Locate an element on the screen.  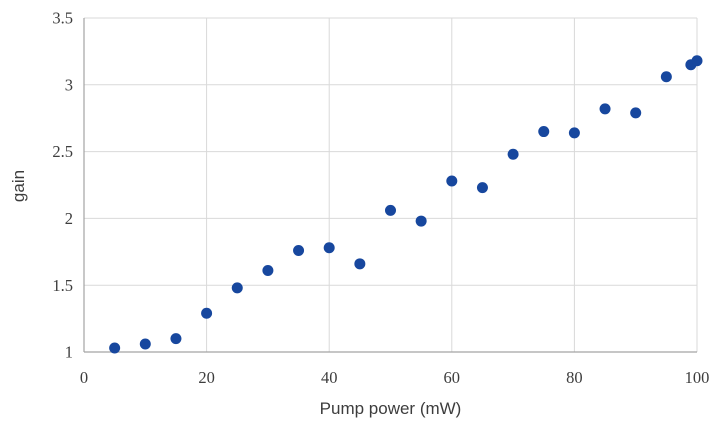
y-tick-label: 2.5 is located at coordinates (62, 151).